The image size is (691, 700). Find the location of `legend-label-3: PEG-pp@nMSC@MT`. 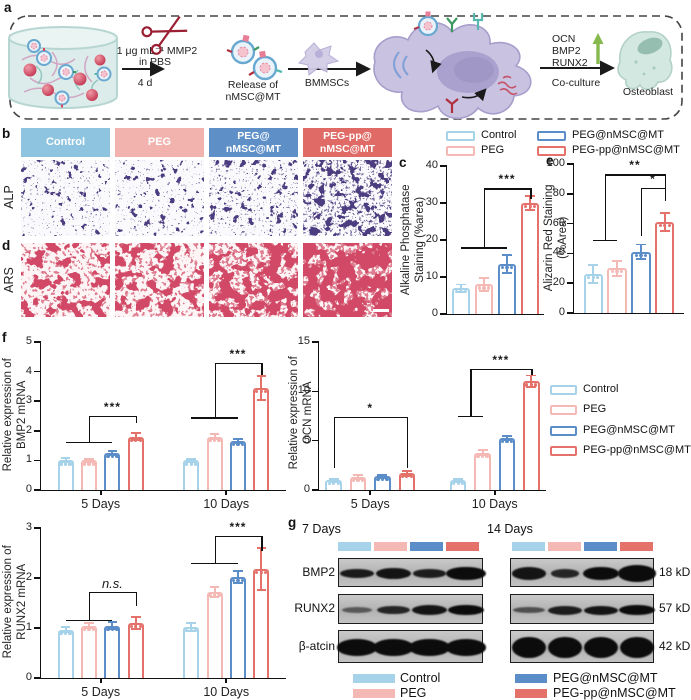

legend-label-3: PEG-pp@nMSC@MT is located at coordinates (637, 450).